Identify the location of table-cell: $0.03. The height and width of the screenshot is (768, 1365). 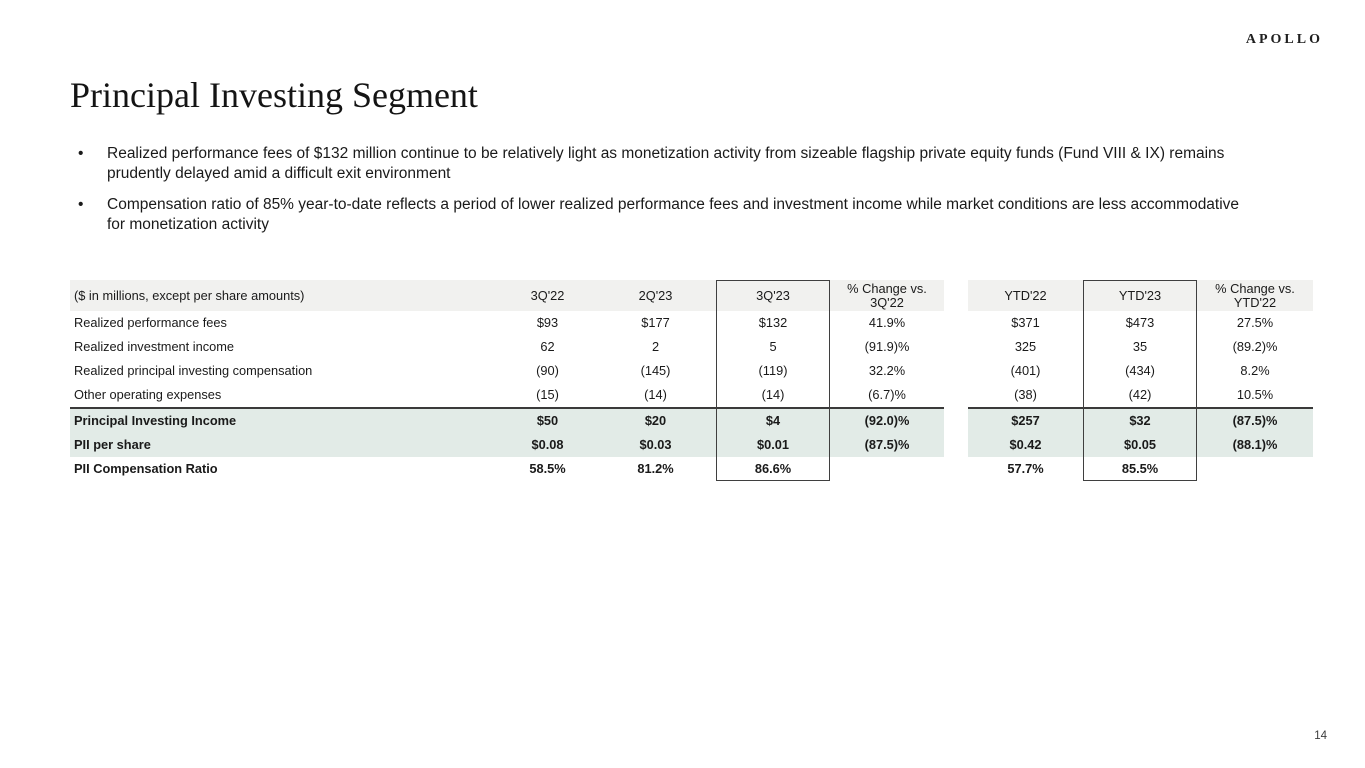
(655, 445).